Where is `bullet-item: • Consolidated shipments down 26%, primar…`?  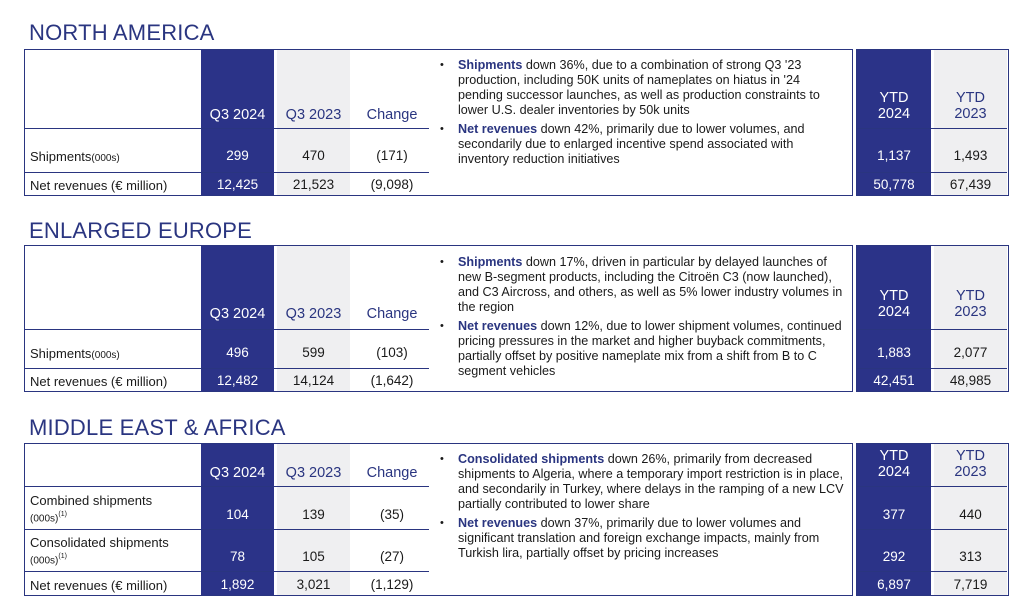
bullet-item: • Consolidated shipments down 26%, primar… is located at coordinates (642, 481).